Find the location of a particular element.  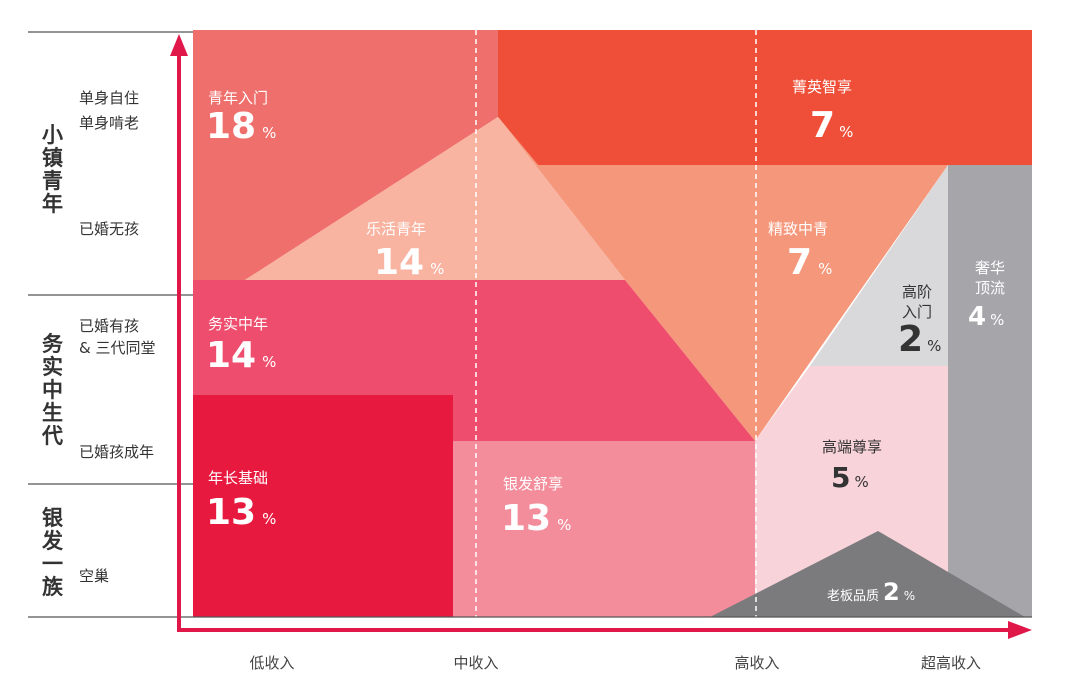

segment-name-line-2: 入门 is located at coordinates (917, 312).